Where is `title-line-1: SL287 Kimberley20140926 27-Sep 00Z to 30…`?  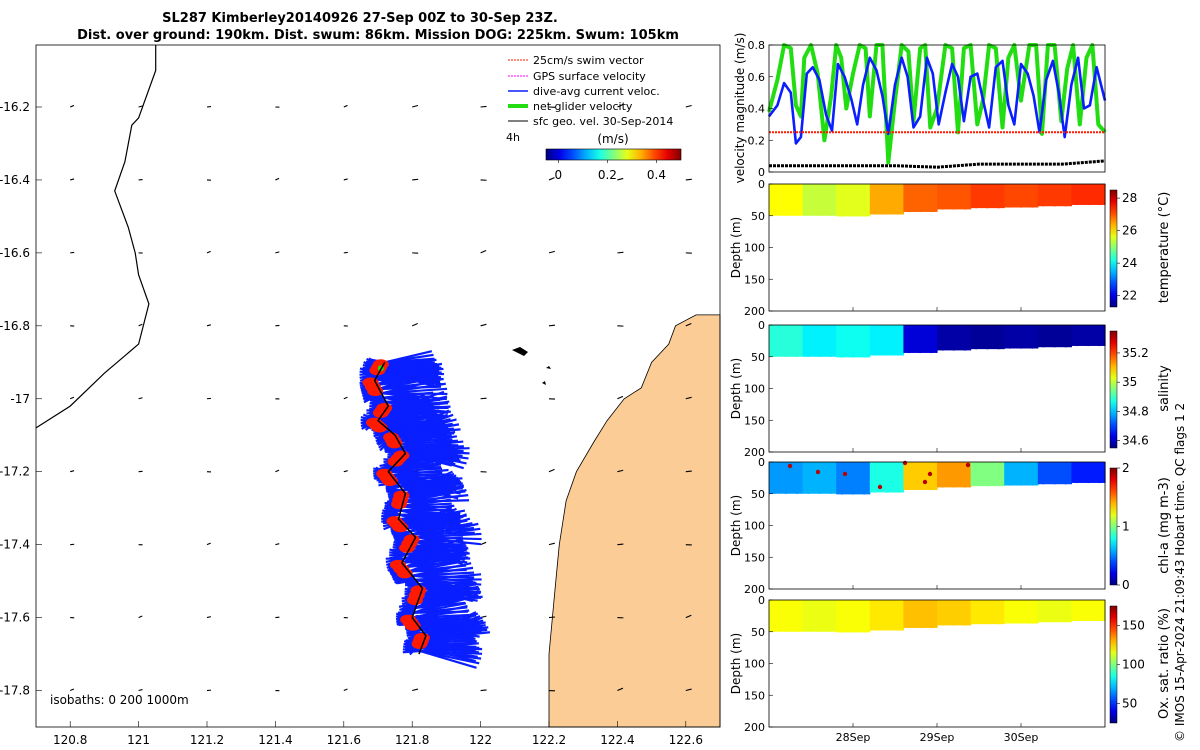 title-line-1: SL287 Kimberley20140926 27-Sep 00Z to 30… is located at coordinates (360, 18).